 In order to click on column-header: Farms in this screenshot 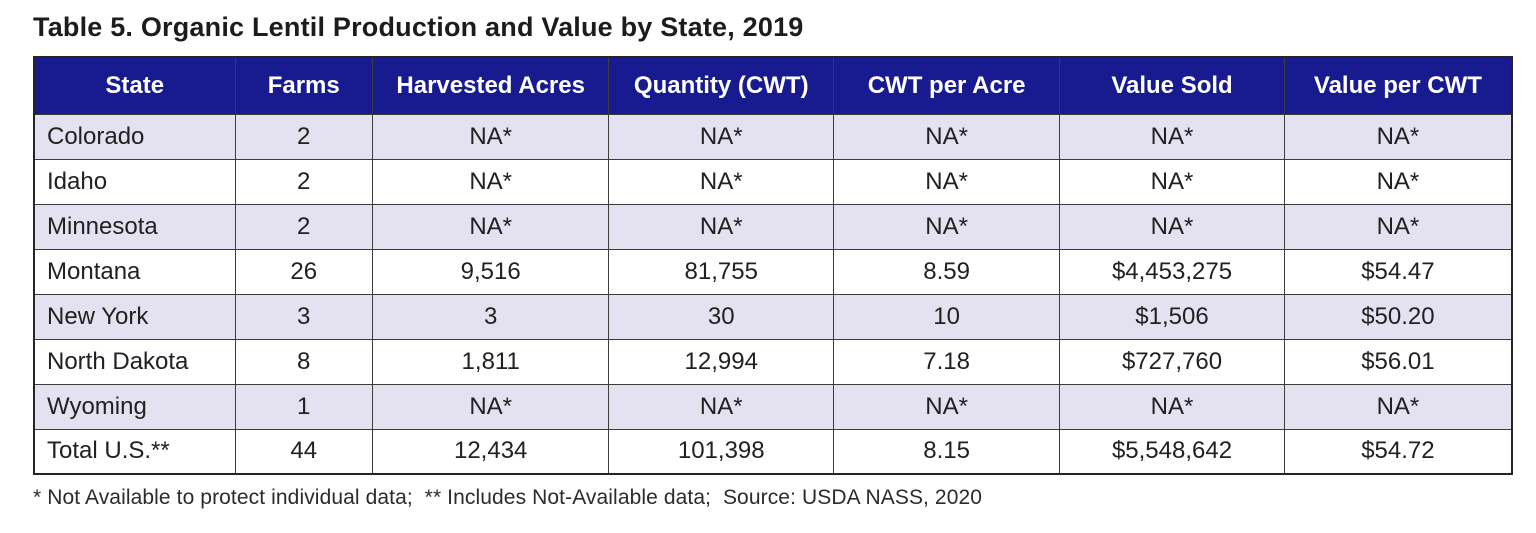, I will do `click(303, 85)`.